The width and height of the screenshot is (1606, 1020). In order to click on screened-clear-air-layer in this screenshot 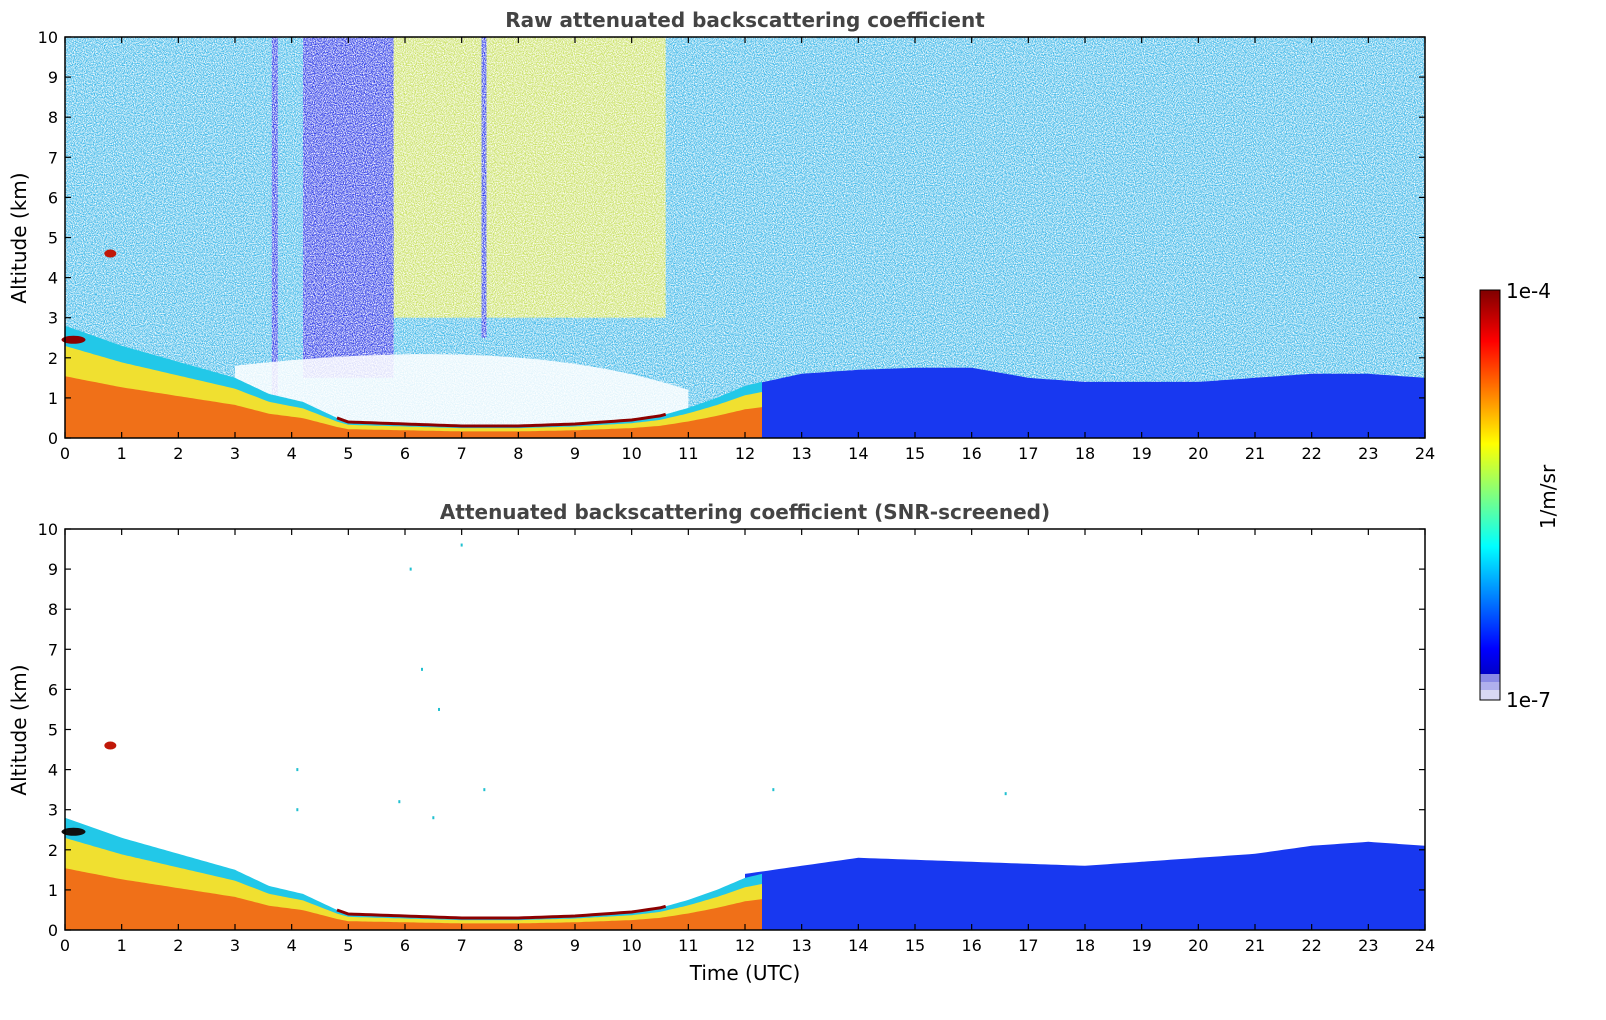, I will do `click(1085, 885)`.